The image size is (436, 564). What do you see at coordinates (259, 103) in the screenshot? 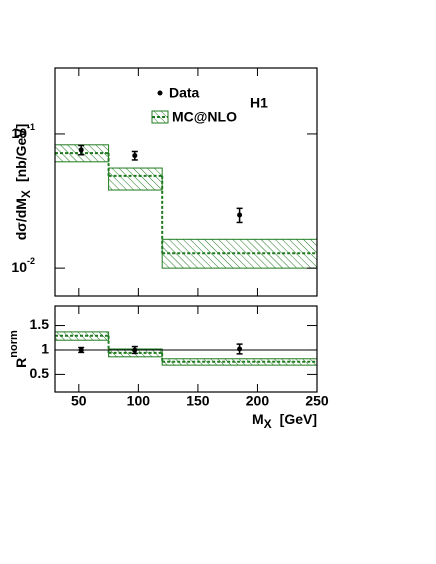
I see `experiment-label: H1` at bounding box center [259, 103].